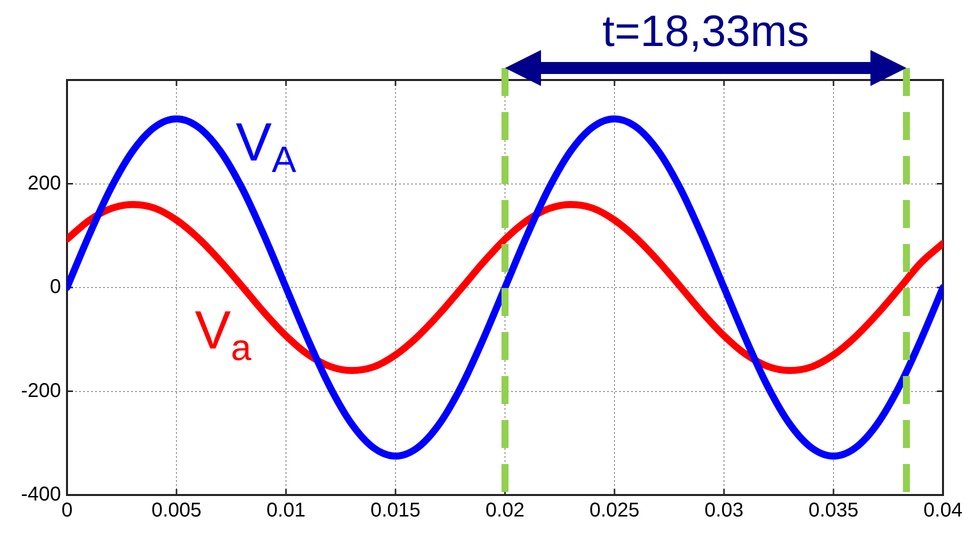  What do you see at coordinates (176, 511) in the screenshot?
I see `x-tick-label: 0.005` at bounding box center [176, 511].